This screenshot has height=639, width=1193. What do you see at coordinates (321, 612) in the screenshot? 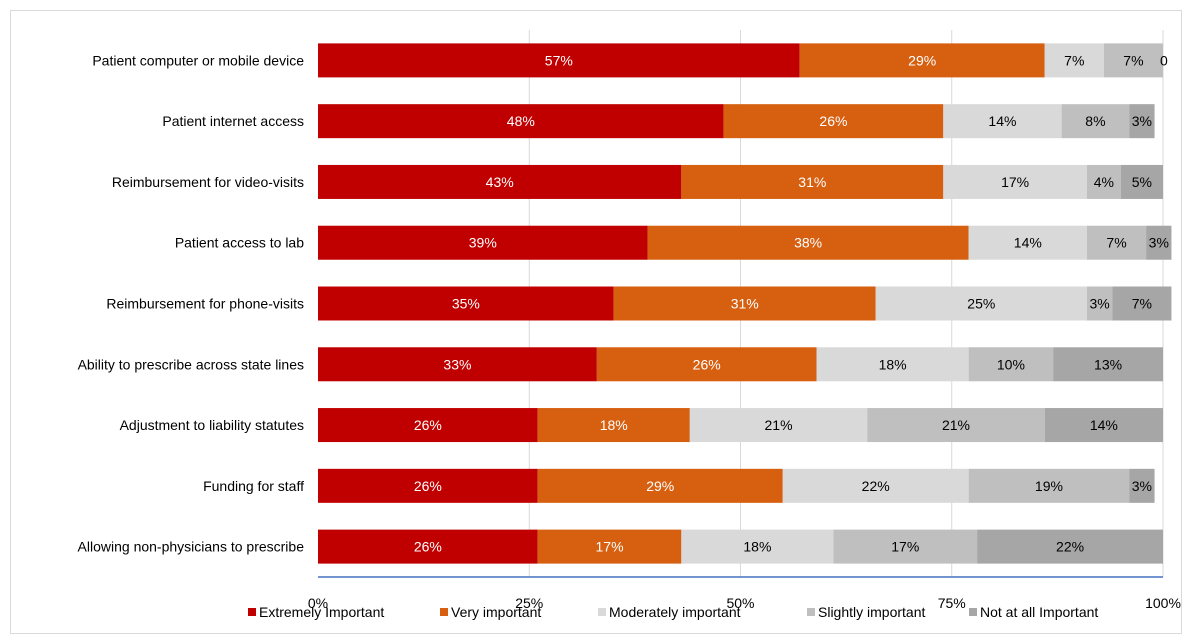
I see `legend-label: Extremely Important` at bounding box center [321, 612].